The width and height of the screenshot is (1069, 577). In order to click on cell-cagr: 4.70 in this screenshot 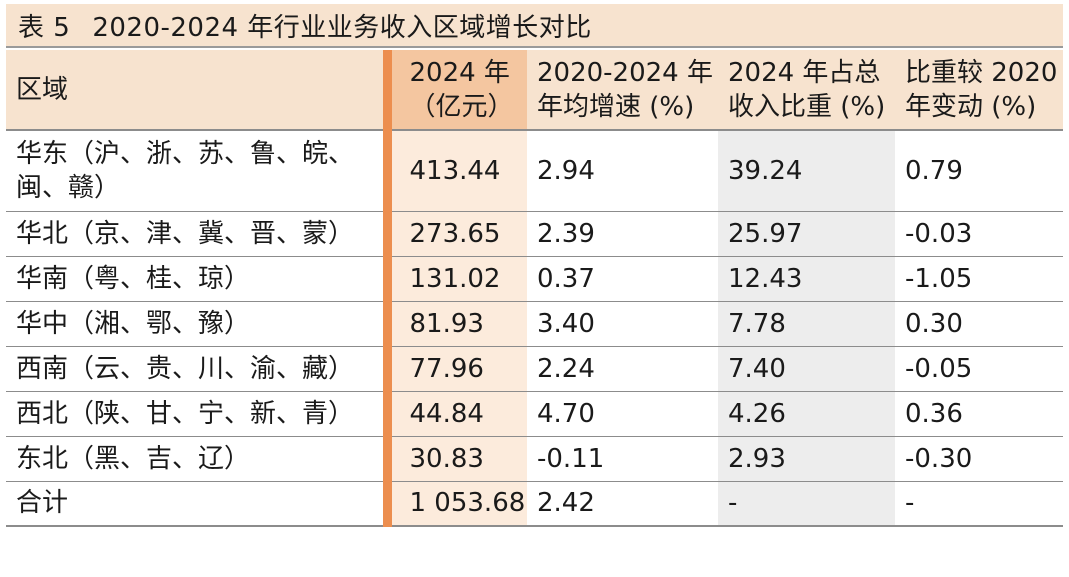, I will do `click(622, 414)`.